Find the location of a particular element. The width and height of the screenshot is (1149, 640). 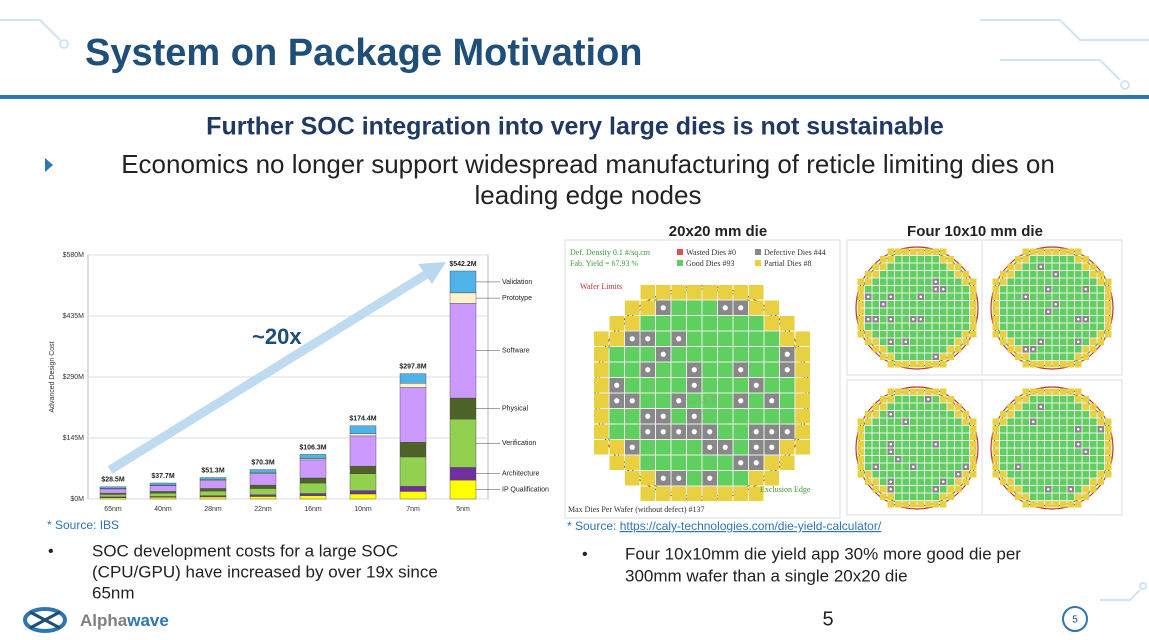

y-tick-label: $0M is located at coordinates (77, 499).